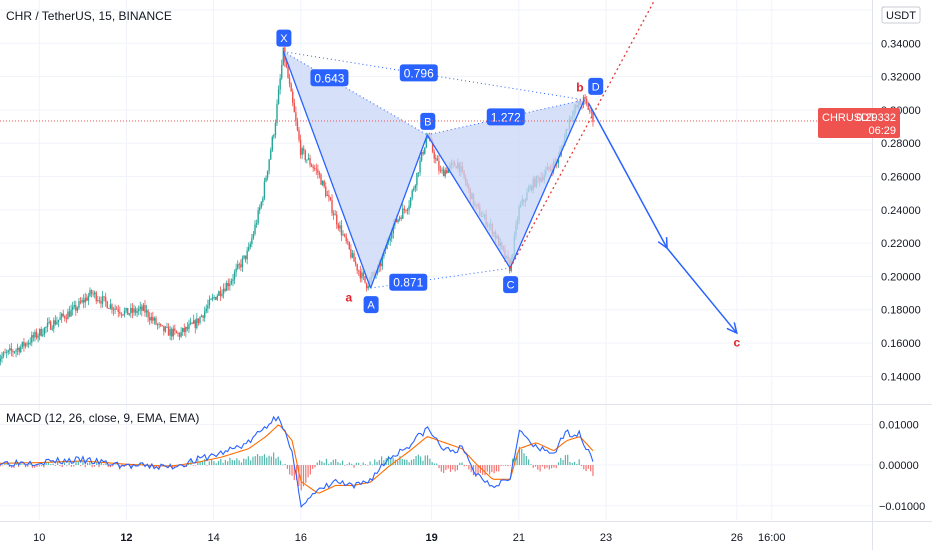  What do you see at coordinates (371, 306) in the screenshot?
I see `point-label-text: A` at bounding box center [371, 306].